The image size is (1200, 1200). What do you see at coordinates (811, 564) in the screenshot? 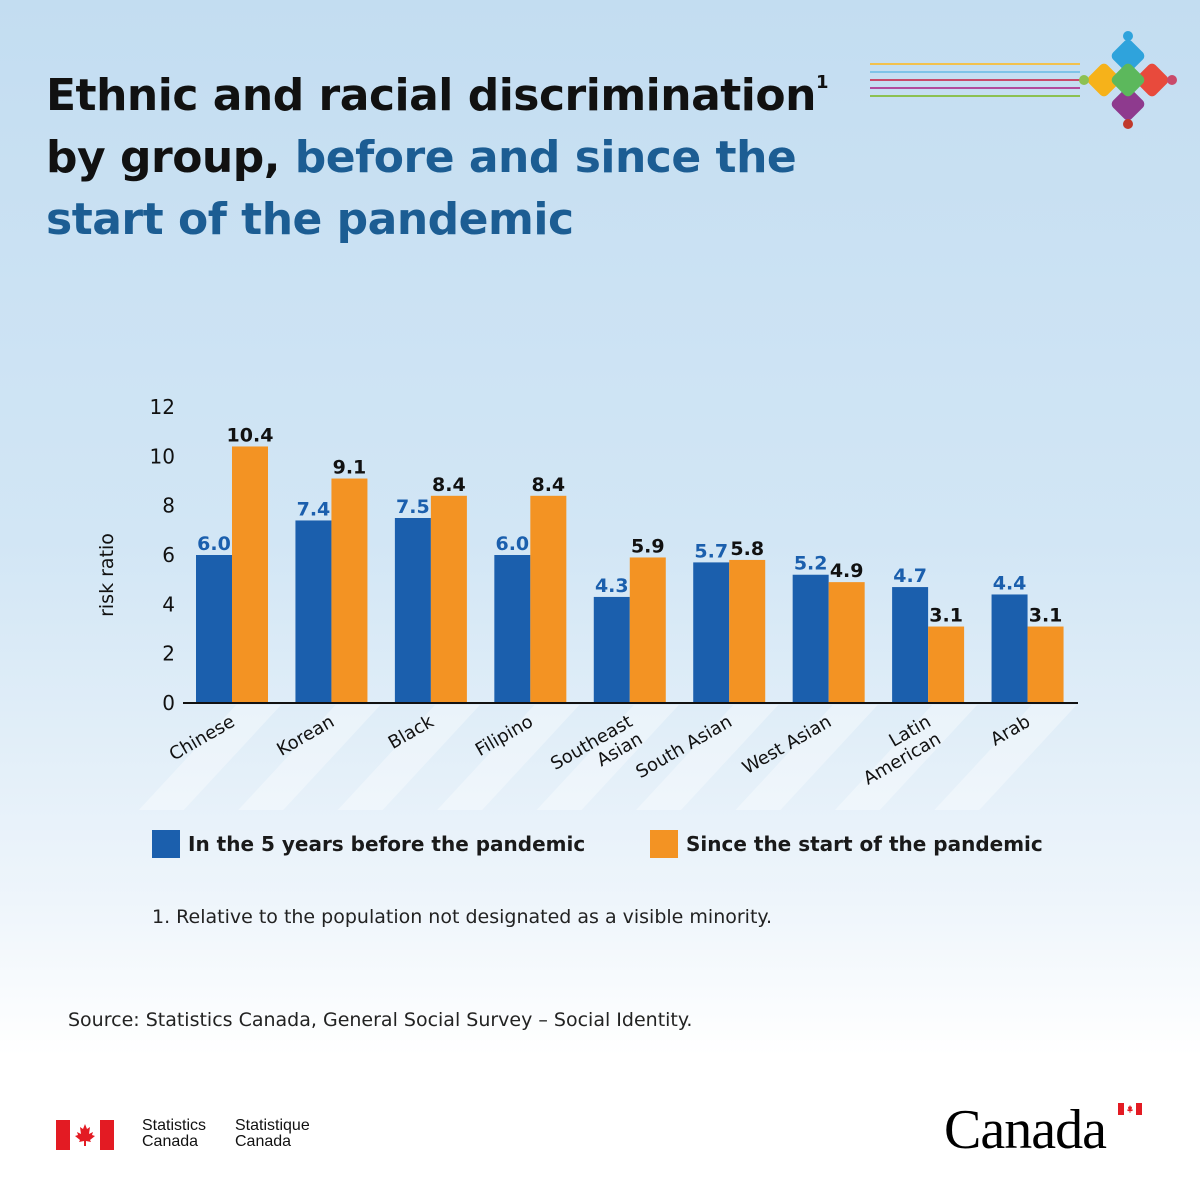
I see `value-label-before: 5.2` at bounding box center [811, 564].